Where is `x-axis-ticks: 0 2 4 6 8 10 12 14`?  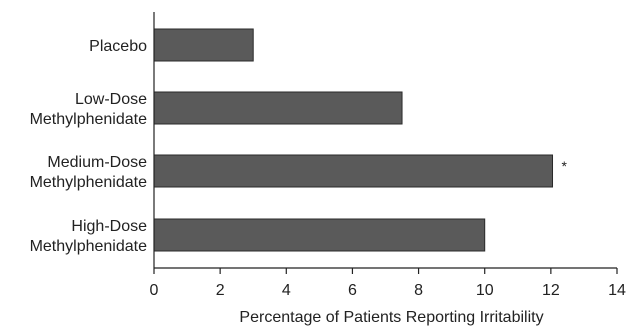 x-axis-ticks: 0 2 4 6 8 10 12 14 is located at coordinates (388, 283).